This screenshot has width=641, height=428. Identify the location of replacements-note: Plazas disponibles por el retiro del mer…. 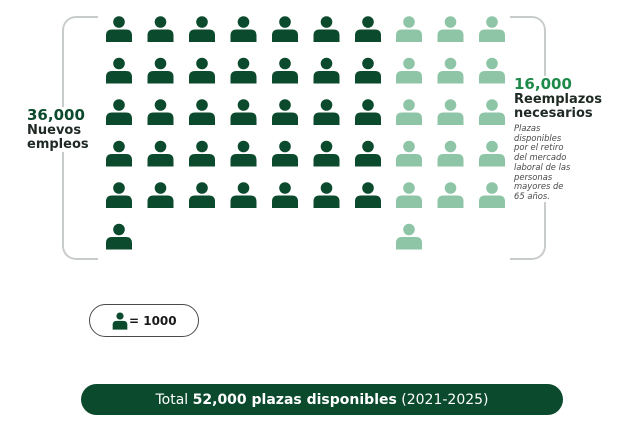
(547, 162).